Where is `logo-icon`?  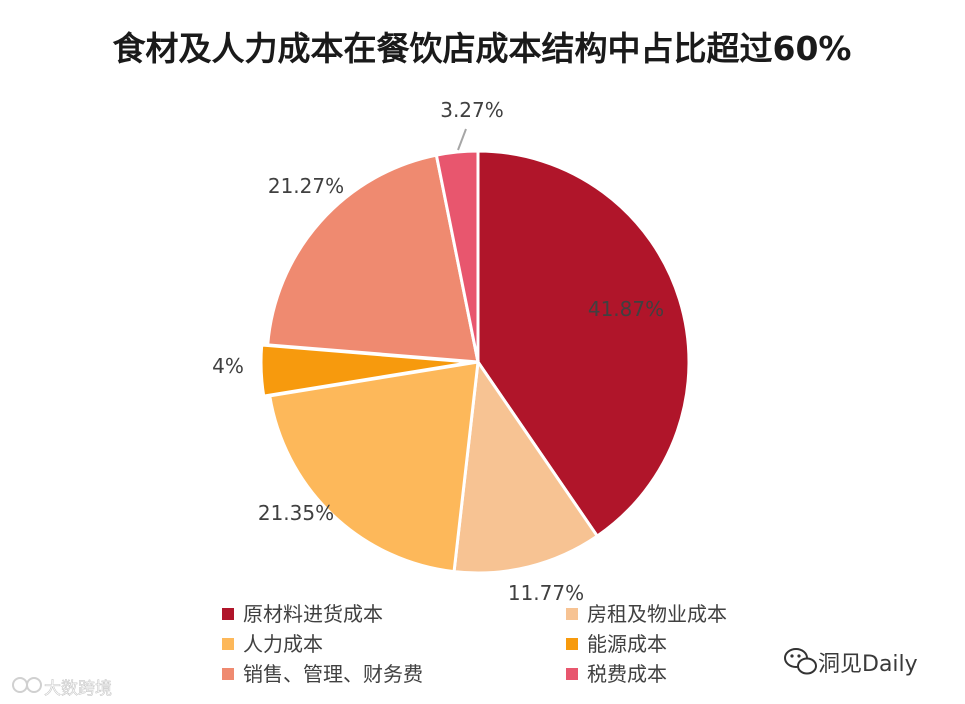 logo-icon is located at coordinates (27, 685).